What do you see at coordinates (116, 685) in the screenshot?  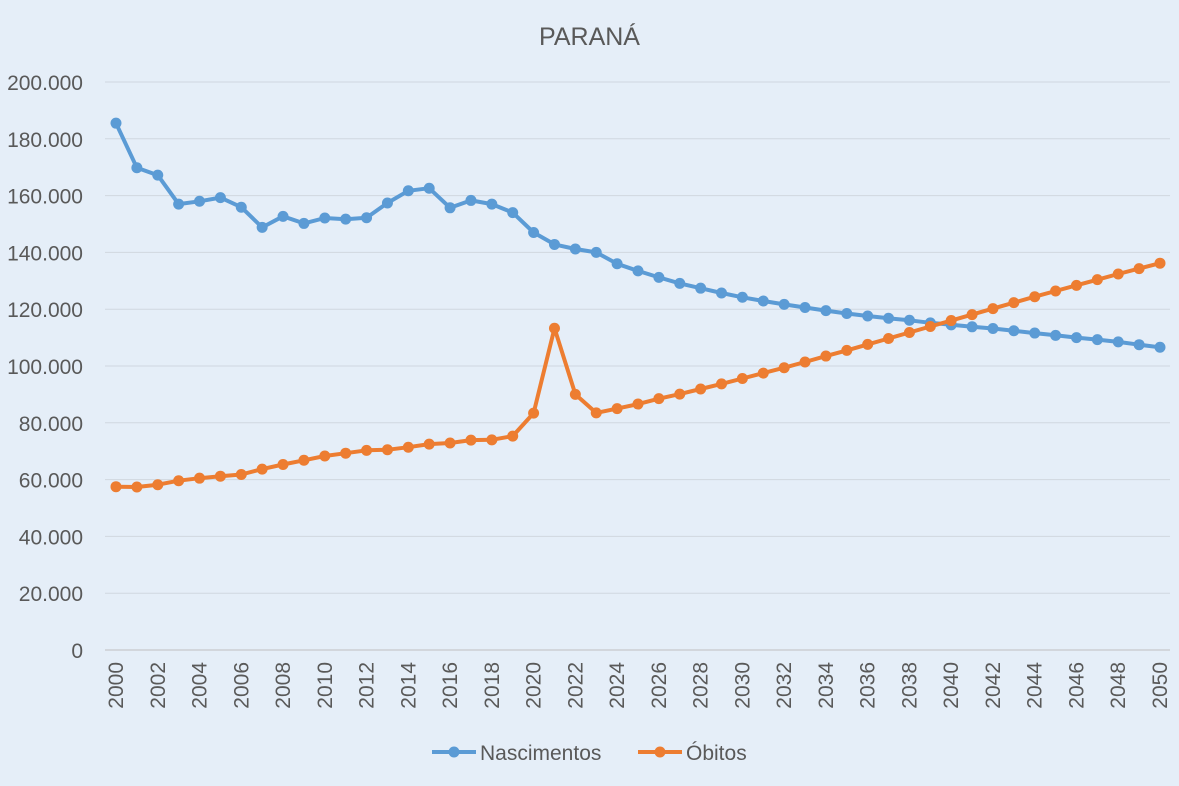 I see `x-tick-label: 2000` at bounding box center [116, 685].